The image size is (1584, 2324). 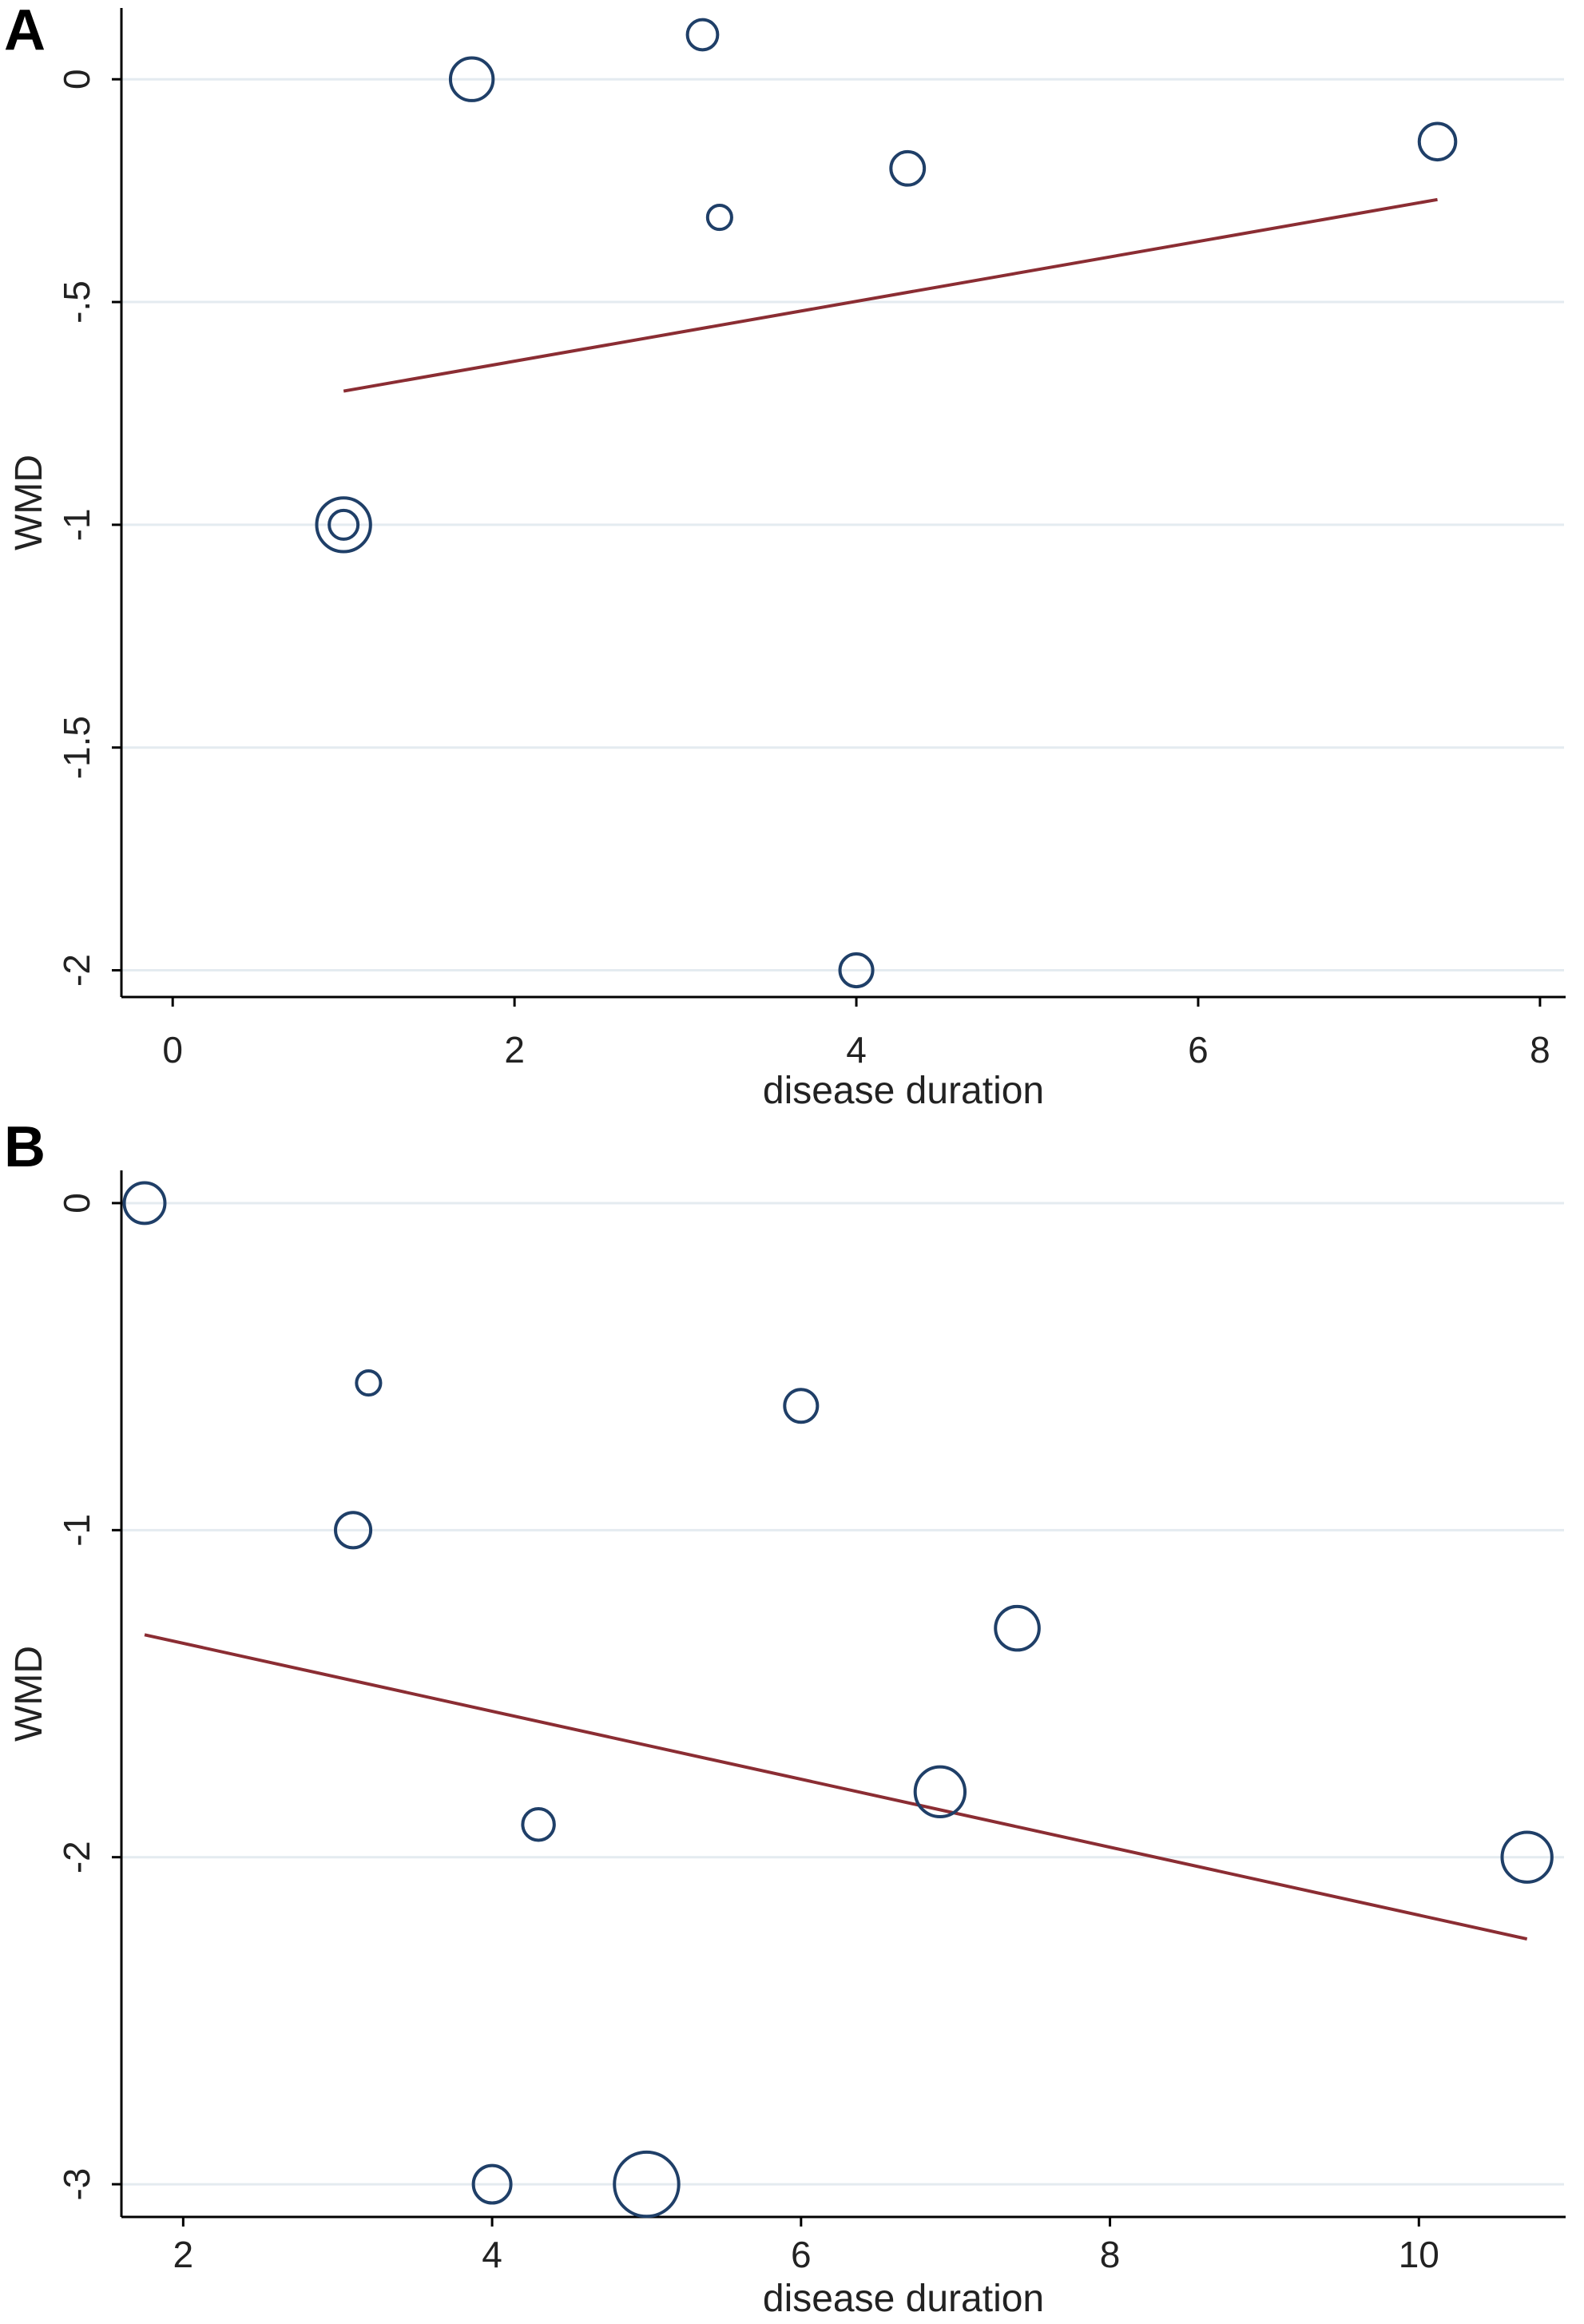 What do you see at coordinates (1419, 2254) in the screenshot?
I see `x-tick-label: 10` at bounding box center [1419, 2254].